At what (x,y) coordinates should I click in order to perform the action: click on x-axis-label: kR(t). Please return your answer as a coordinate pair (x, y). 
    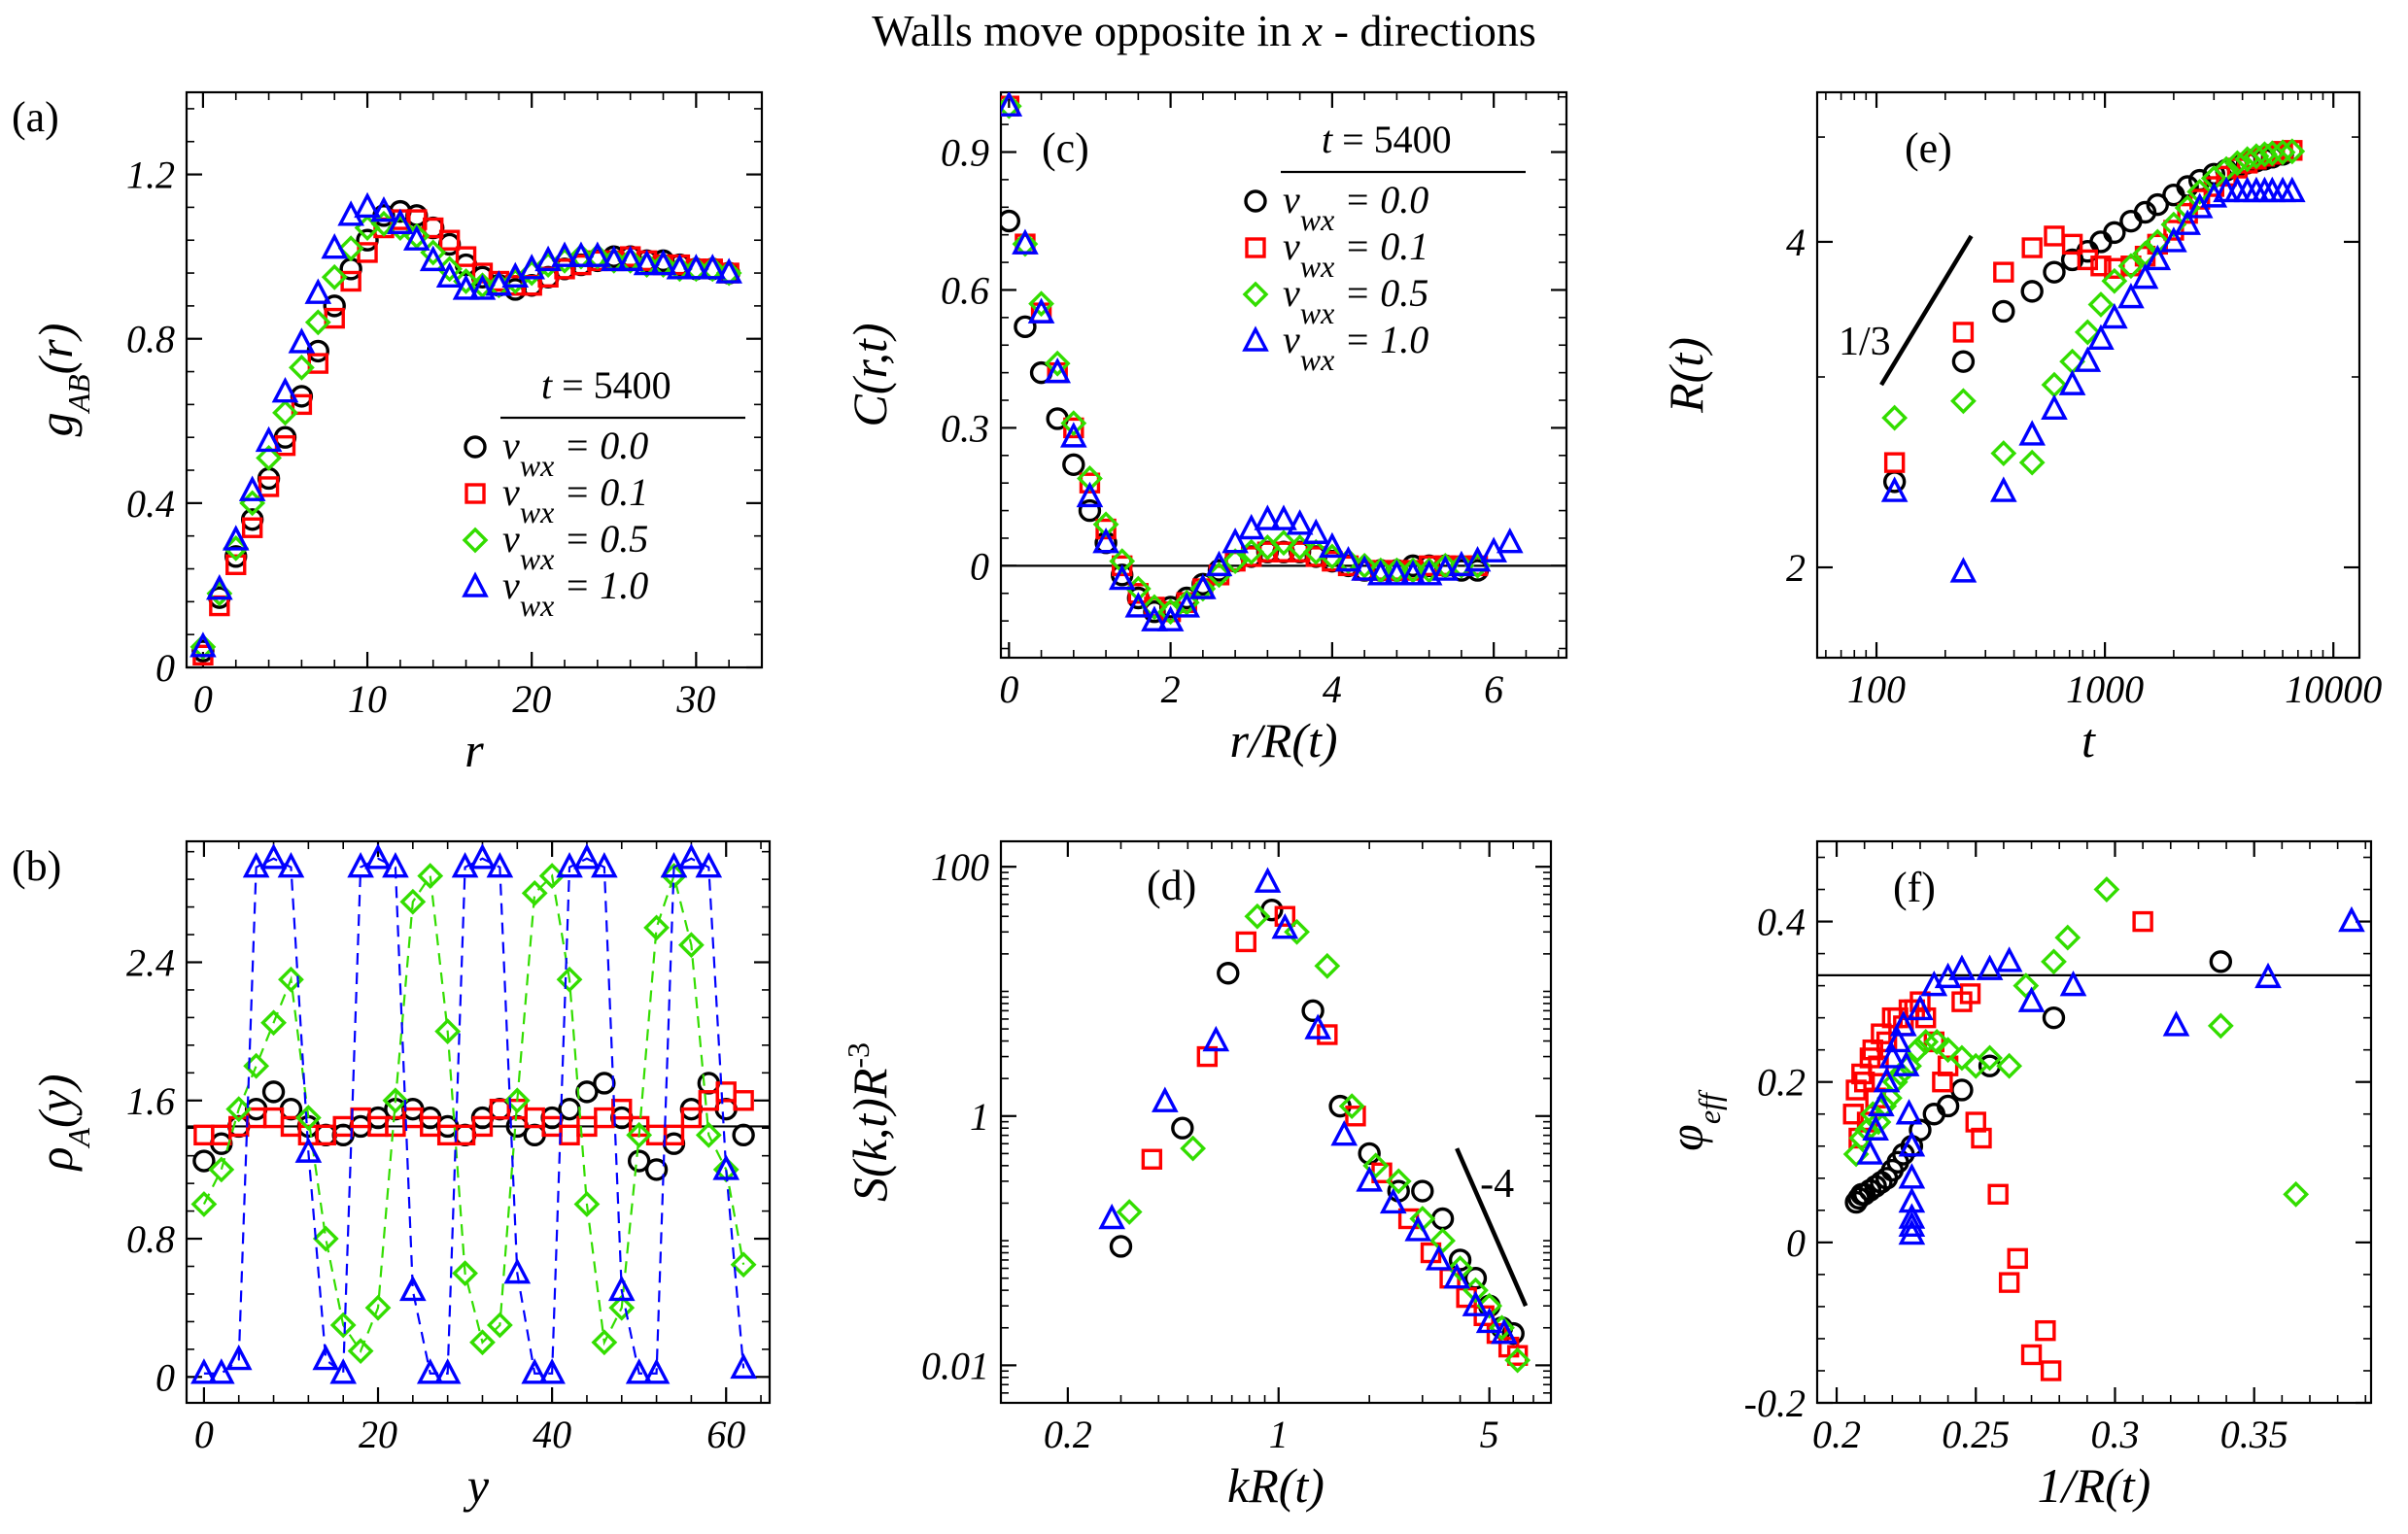
    Looking at the image, I should click on (1275, 1485).